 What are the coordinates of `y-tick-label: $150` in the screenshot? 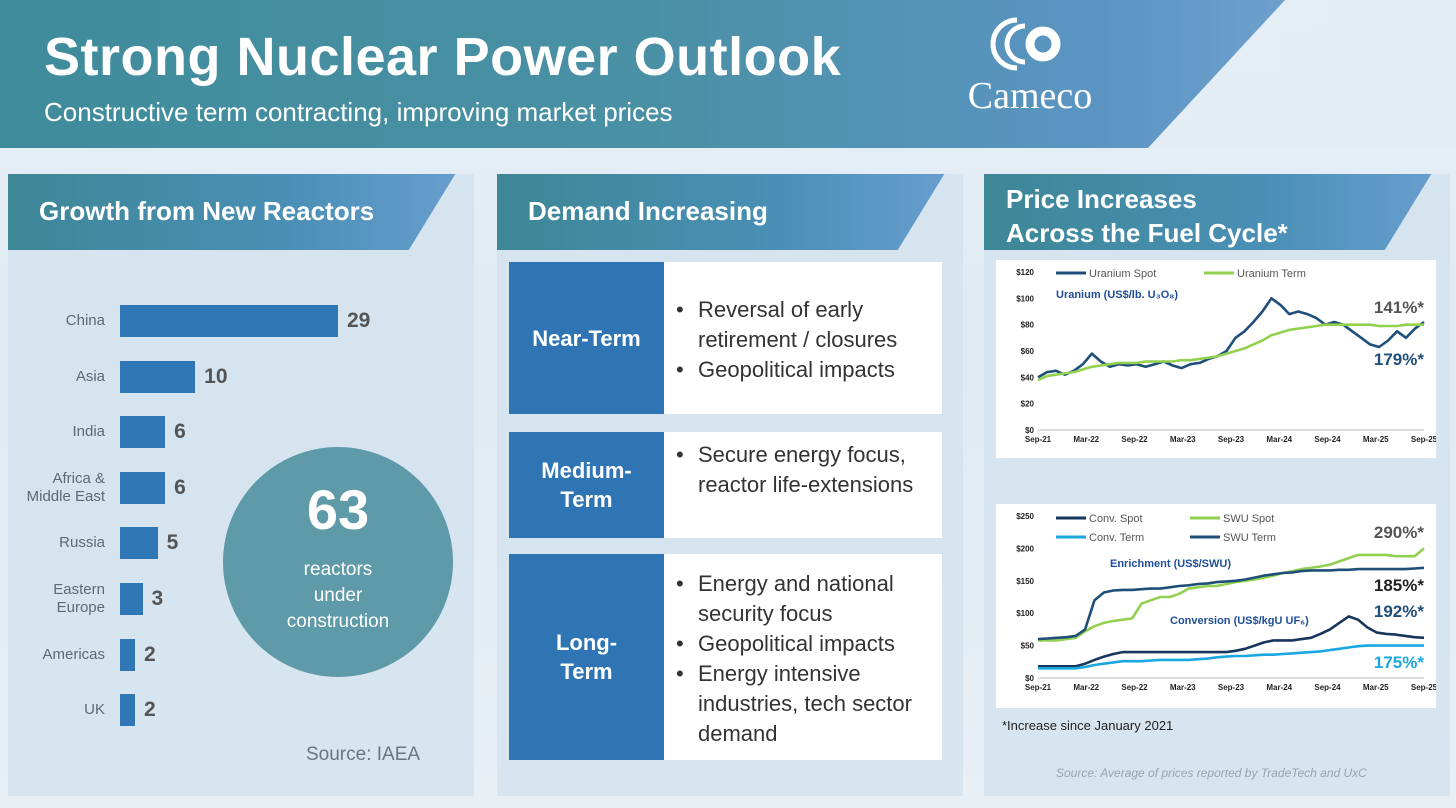 It's located at (1025, 581).